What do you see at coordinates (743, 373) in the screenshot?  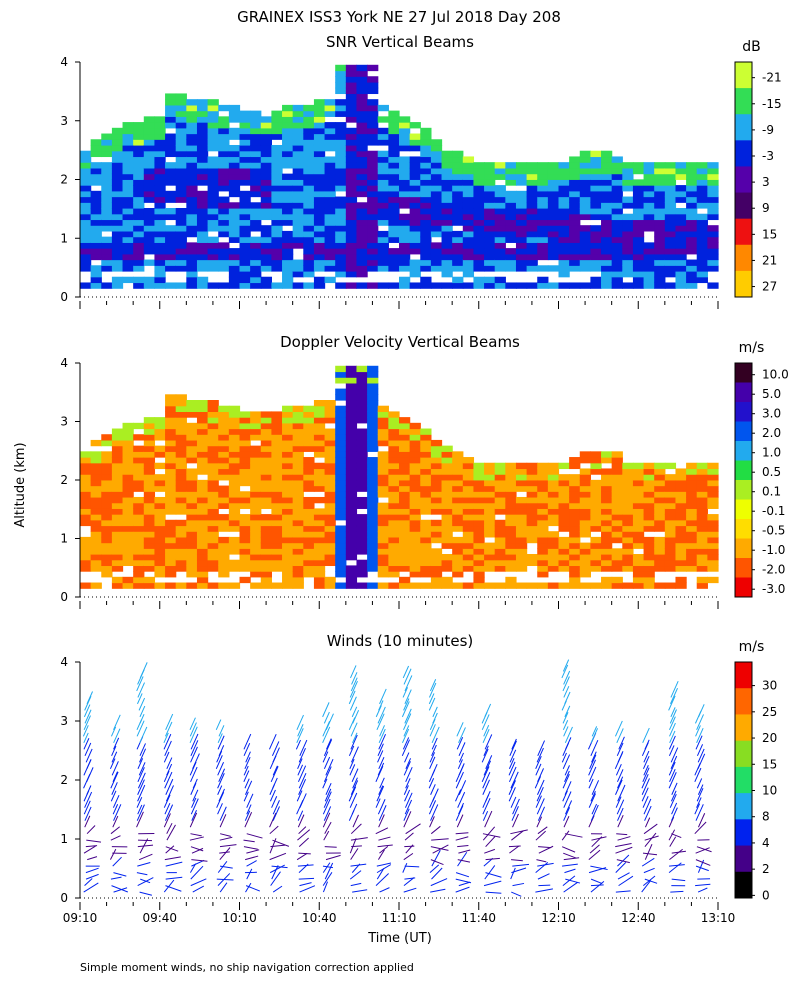 I see `colorbar-swatch` at bounding box center [743, 373].